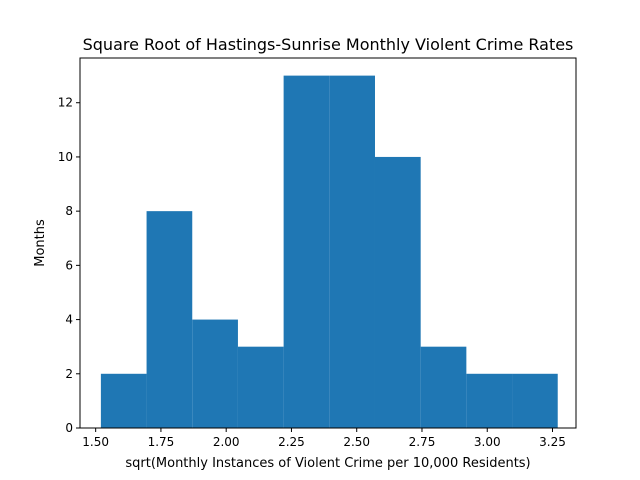 This screenshot has height=480, width=640. I want to click on x-tick-label: 2.00, so click(226, 442).